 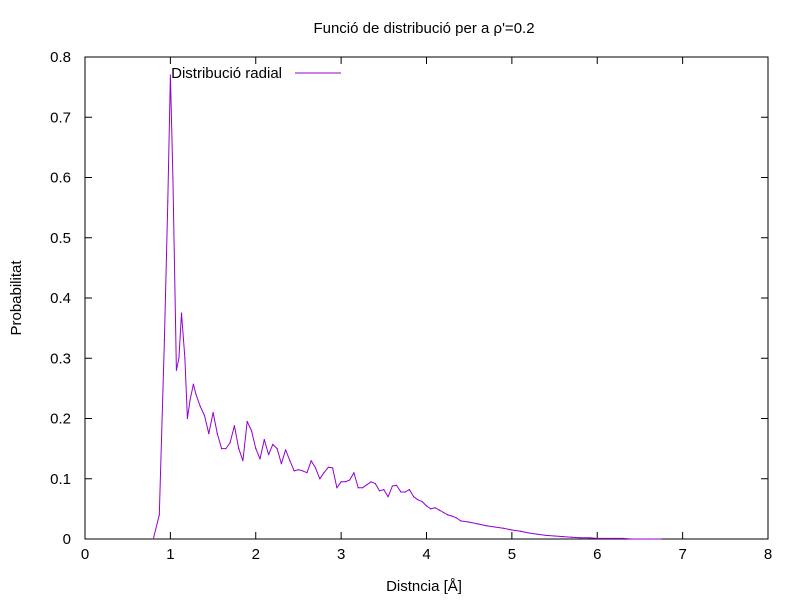 I want to click on legend-label: Distribució radial, so click(x=226, y=73).